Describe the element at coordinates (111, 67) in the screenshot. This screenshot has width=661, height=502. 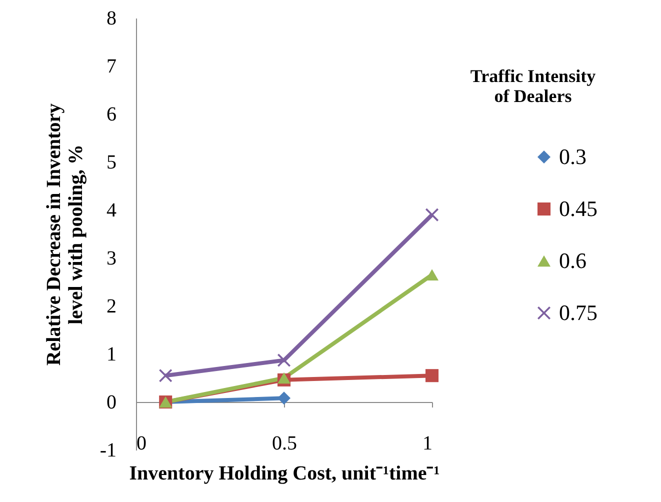
I see `y-tick-label: 7` at that location.